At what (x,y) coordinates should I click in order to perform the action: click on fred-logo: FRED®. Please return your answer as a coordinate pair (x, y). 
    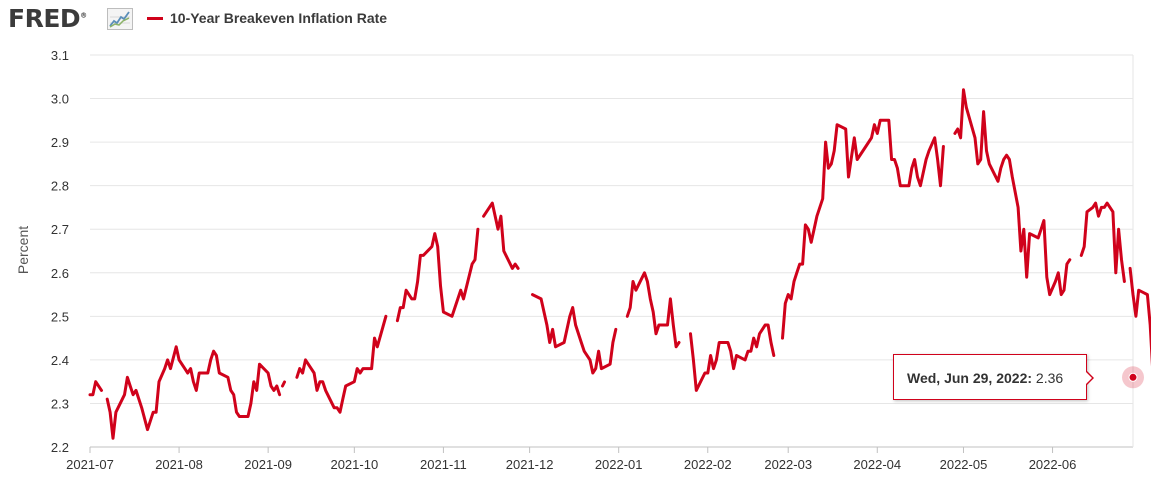
    Looking at the image, I should click on (47, 18).